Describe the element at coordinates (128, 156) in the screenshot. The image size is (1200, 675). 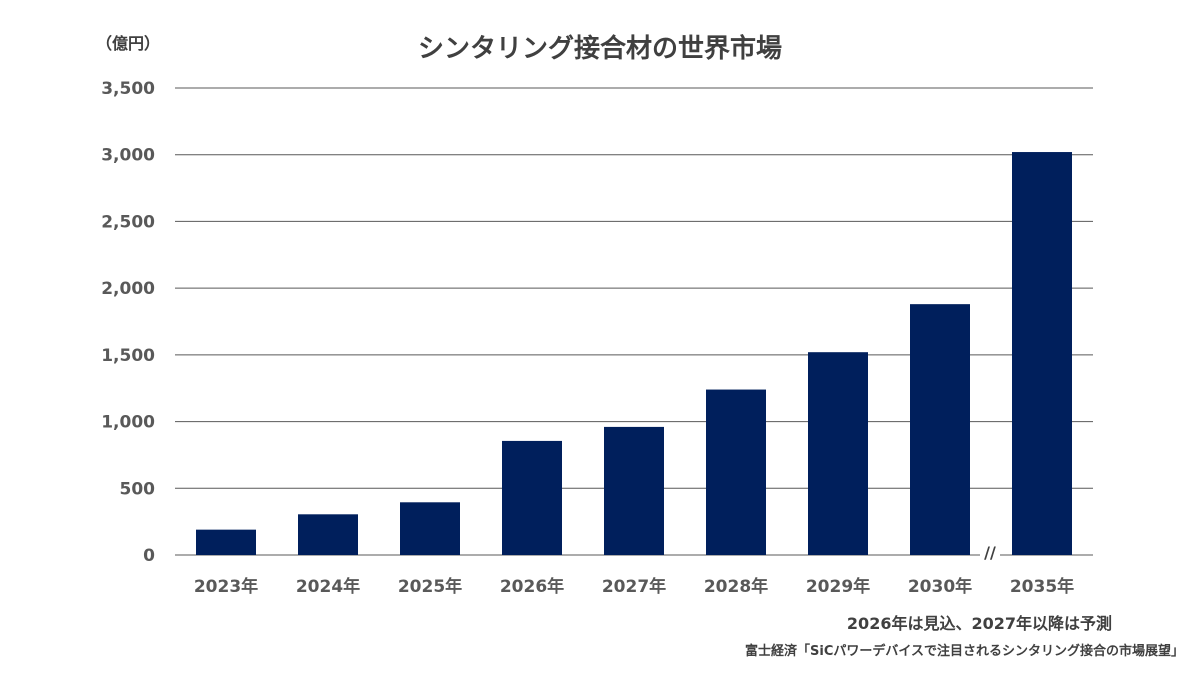
I see `y-tick-label: 3,000` at that location.